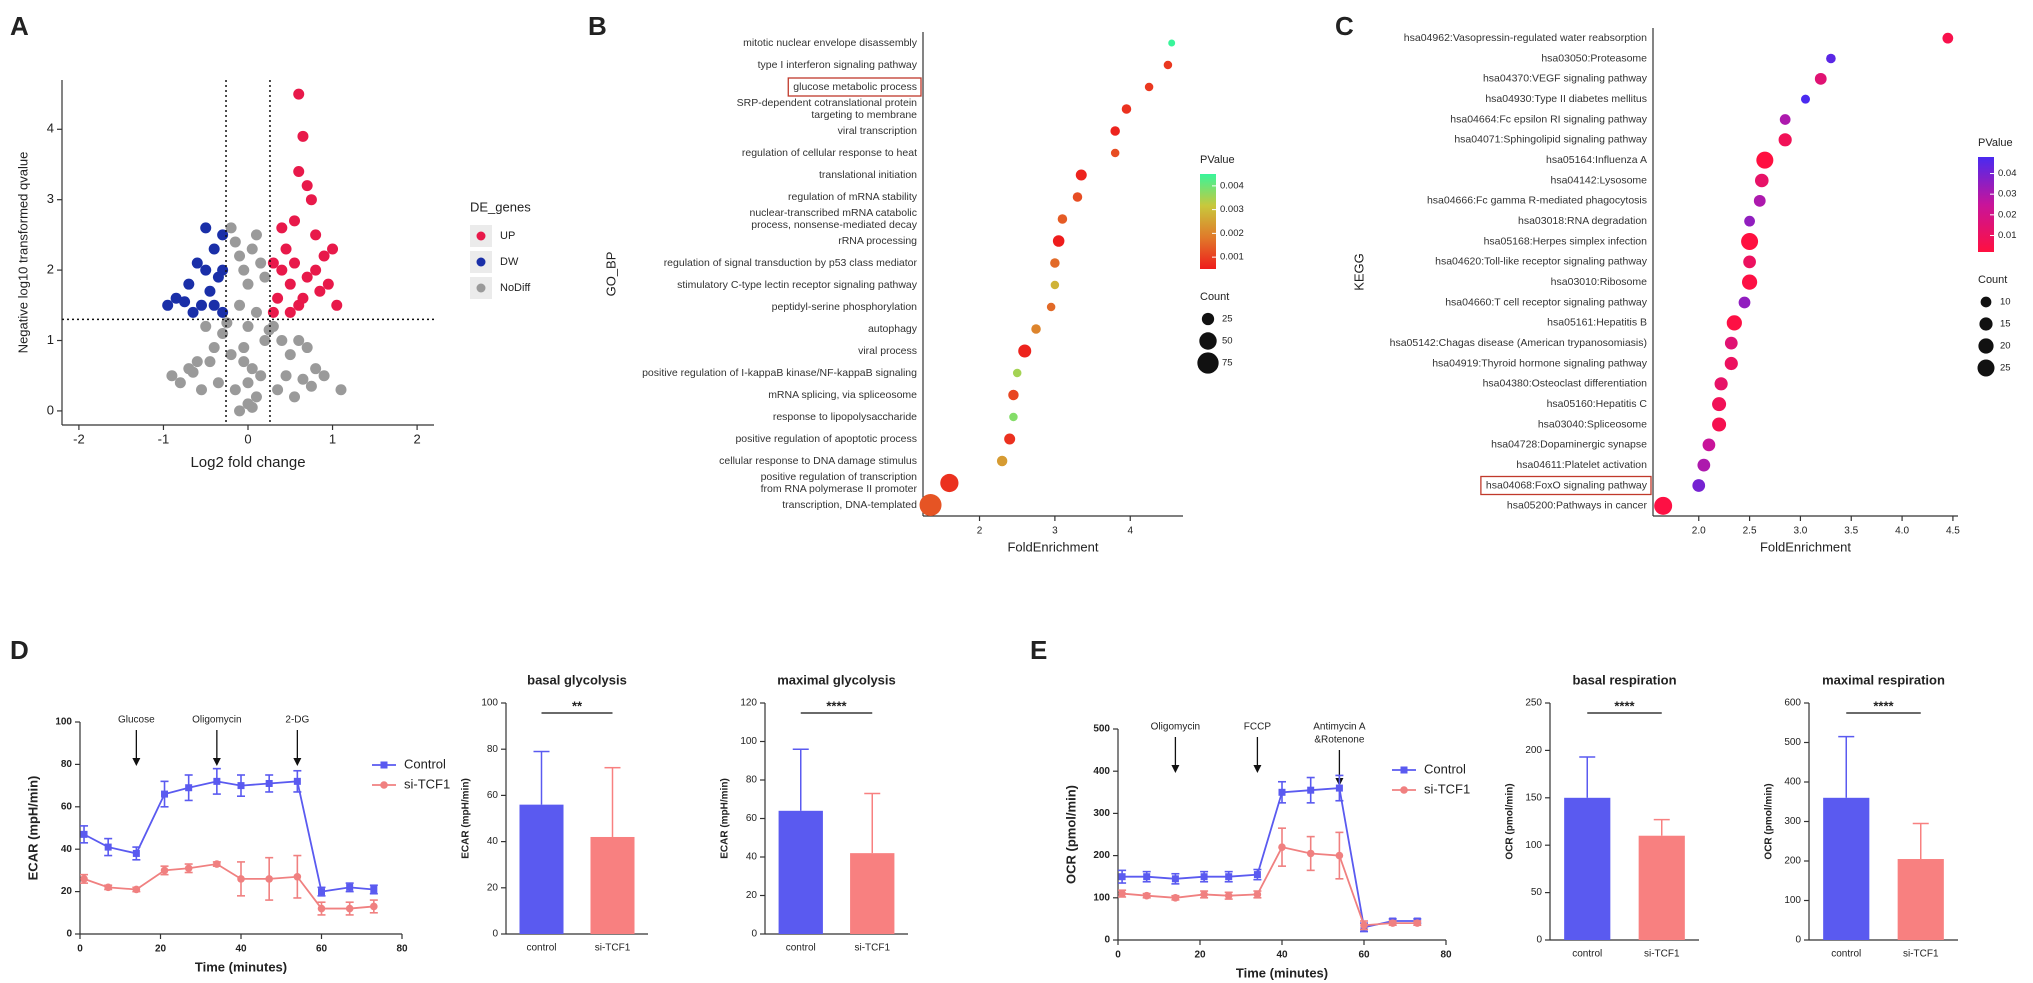 The height and width of the screenshot is (983, 2033). I want to click on color-tick-label: 0.003, so click(1232, 209).